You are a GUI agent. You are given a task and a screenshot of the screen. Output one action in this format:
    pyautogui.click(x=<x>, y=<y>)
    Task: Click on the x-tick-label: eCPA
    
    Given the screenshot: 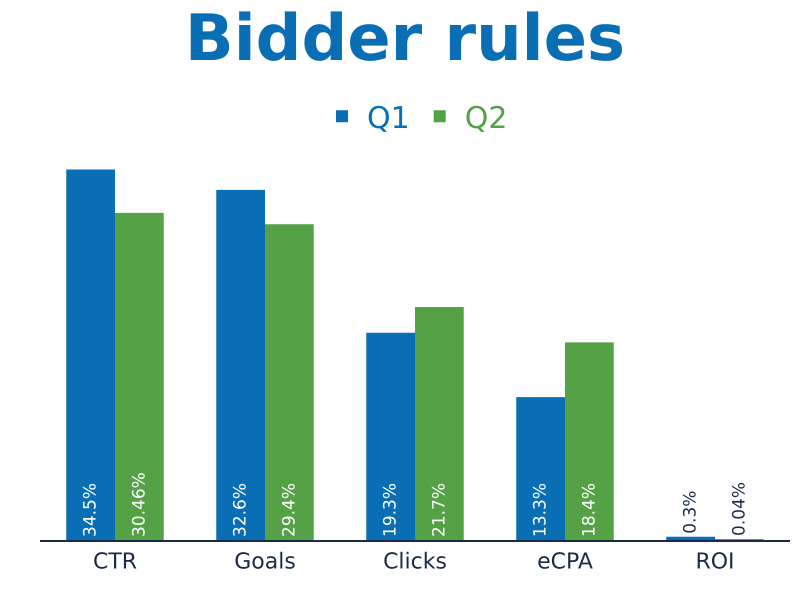 What is the action you would take?
    pyautogui.click(x=565, y=561)
    